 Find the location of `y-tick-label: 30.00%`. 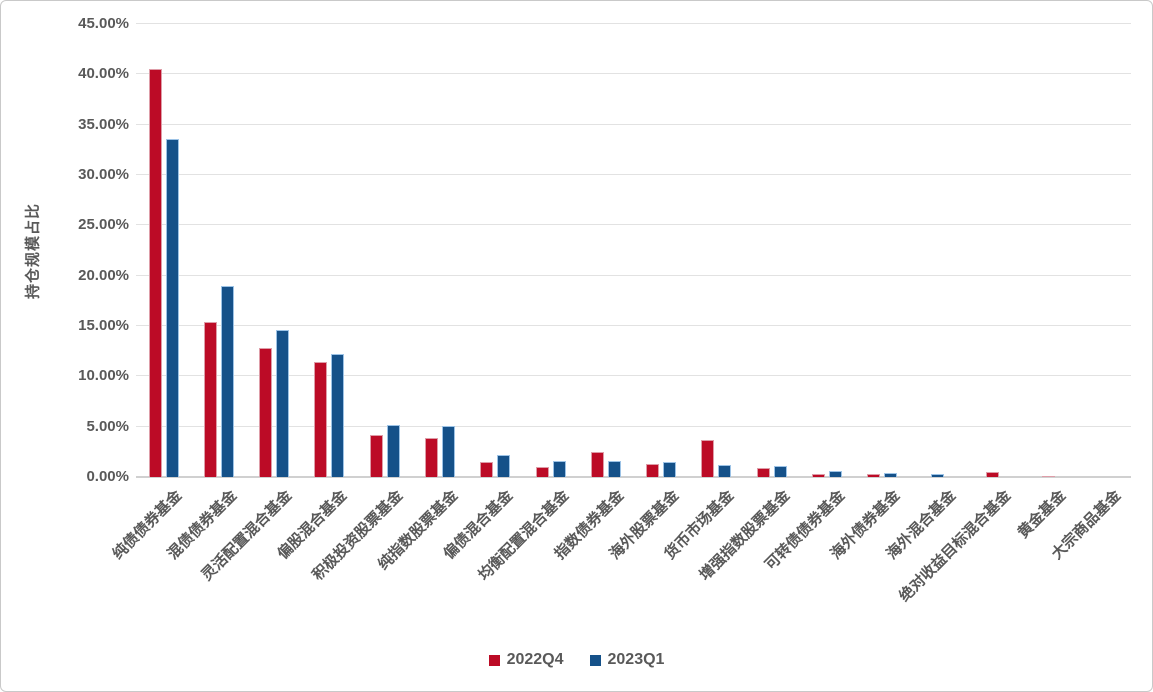

y-tick-label: 30.00% is located at coordinates (103, 174).